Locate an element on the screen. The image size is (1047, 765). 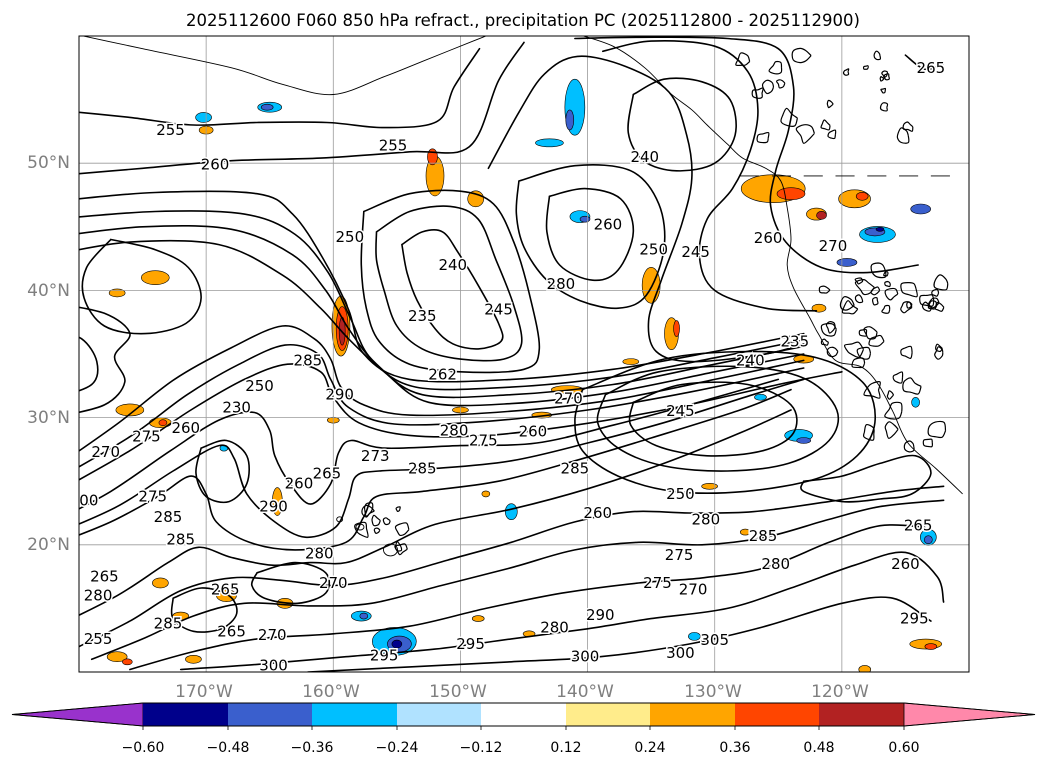
colorbar-tick-label: −0.12 is located at coordinates (481, 748).